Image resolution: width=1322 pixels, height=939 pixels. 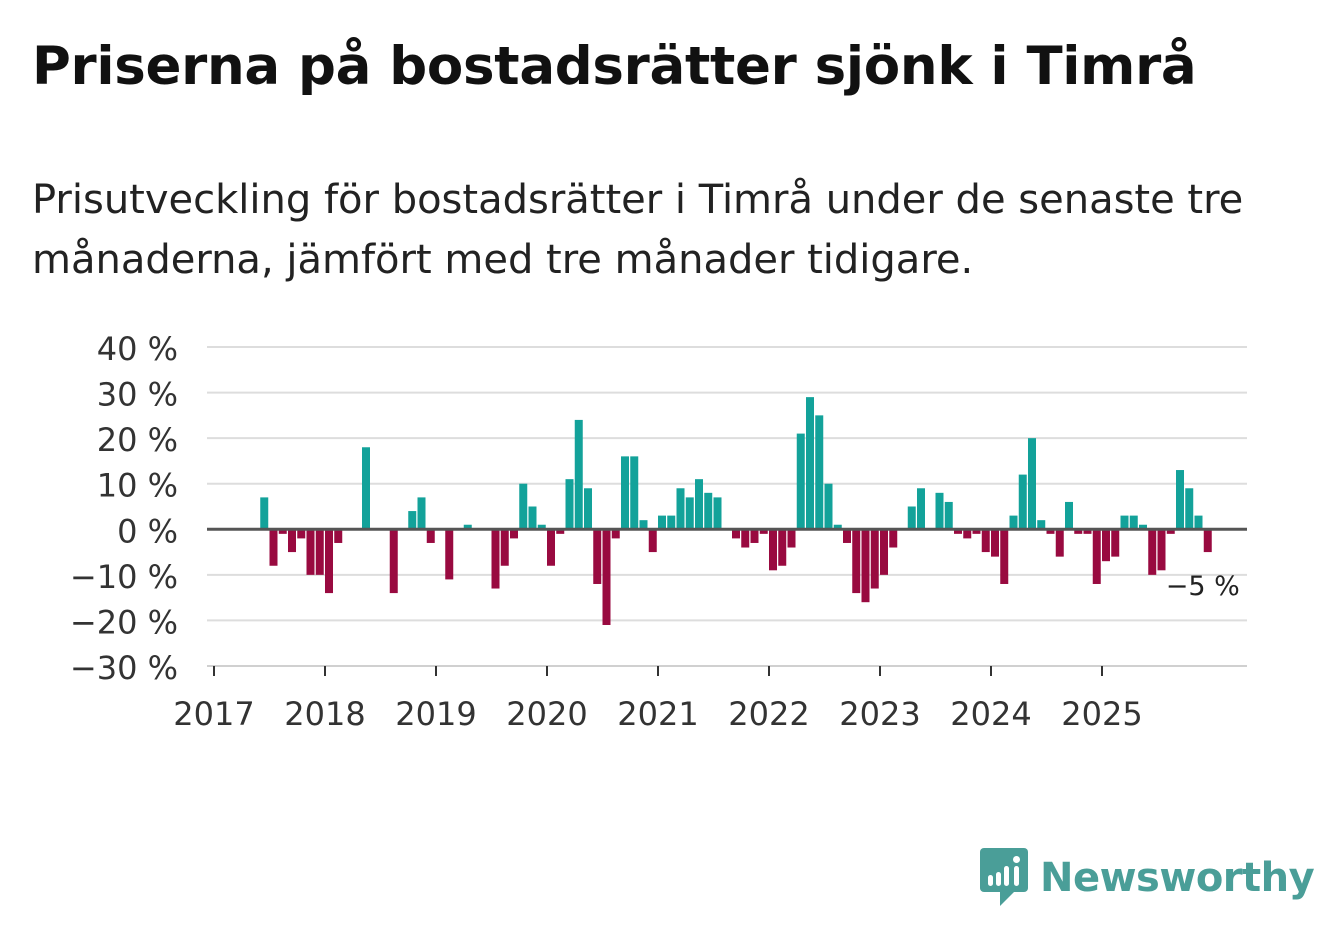 What do you see at coordinates (137, 349) in the screenshot?
I see `y-tick-label: 40 %` at bounding box center [137, 349].